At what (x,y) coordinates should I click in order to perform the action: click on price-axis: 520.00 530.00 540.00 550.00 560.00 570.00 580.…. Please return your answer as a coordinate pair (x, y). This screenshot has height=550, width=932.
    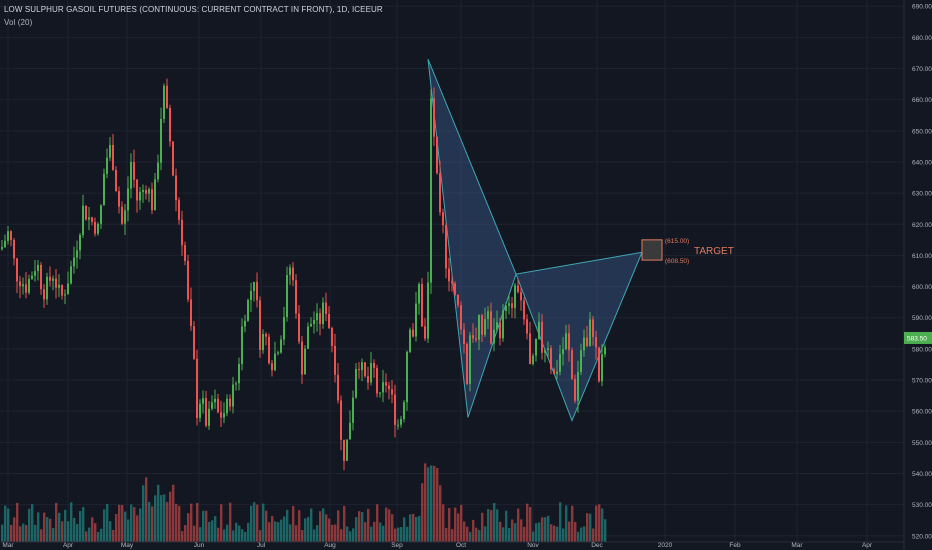
    Looking at the image, I should click on (917, 275).